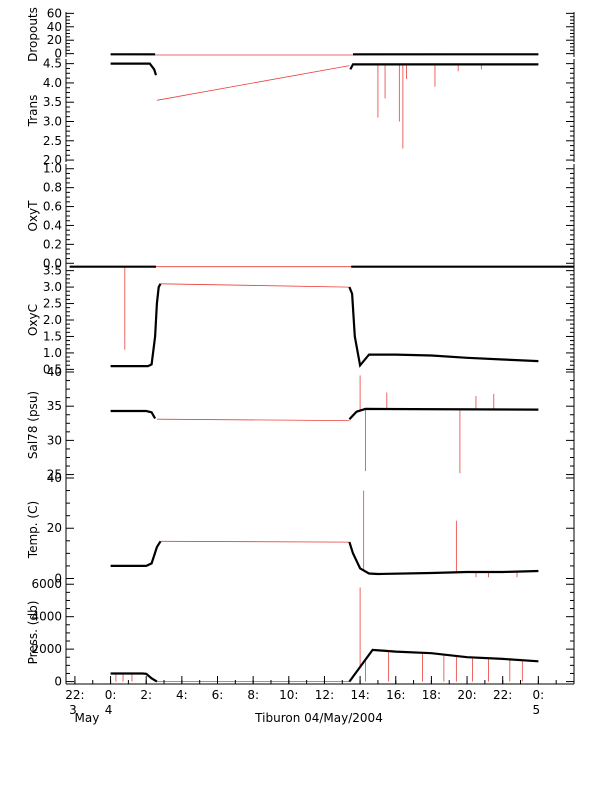  Describe the element at coordinates (300, 633) in the screenshot. I see `panel-6: 0 2000 4000 6000 Press. (db)` at that location.